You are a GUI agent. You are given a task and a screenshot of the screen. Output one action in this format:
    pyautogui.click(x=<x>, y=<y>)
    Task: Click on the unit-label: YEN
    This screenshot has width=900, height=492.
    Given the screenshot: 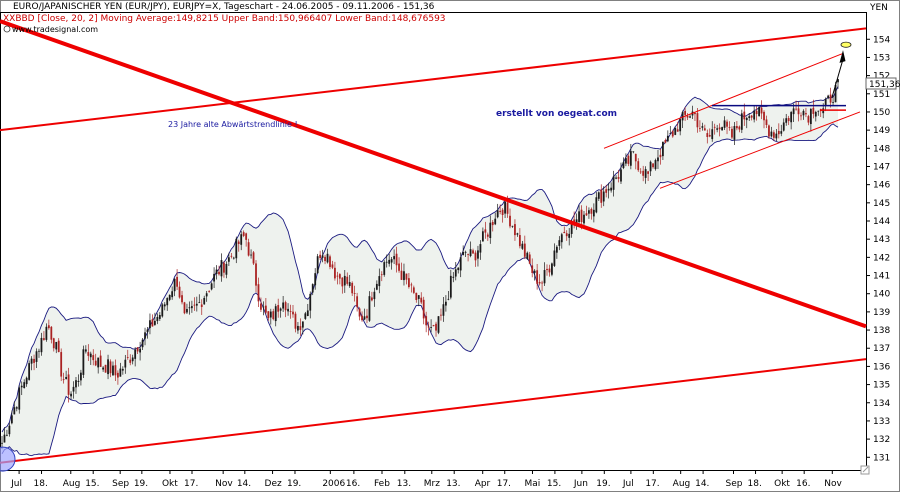 What is the action you would take?
    pyautogui.click(x=878, y=8)
    